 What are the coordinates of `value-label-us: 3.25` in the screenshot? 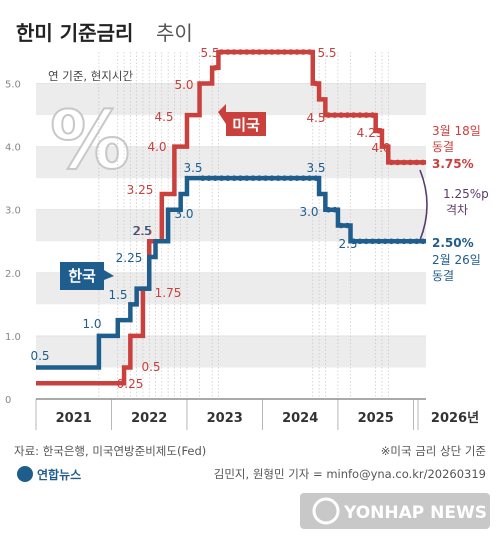 It's located at (140, 190).